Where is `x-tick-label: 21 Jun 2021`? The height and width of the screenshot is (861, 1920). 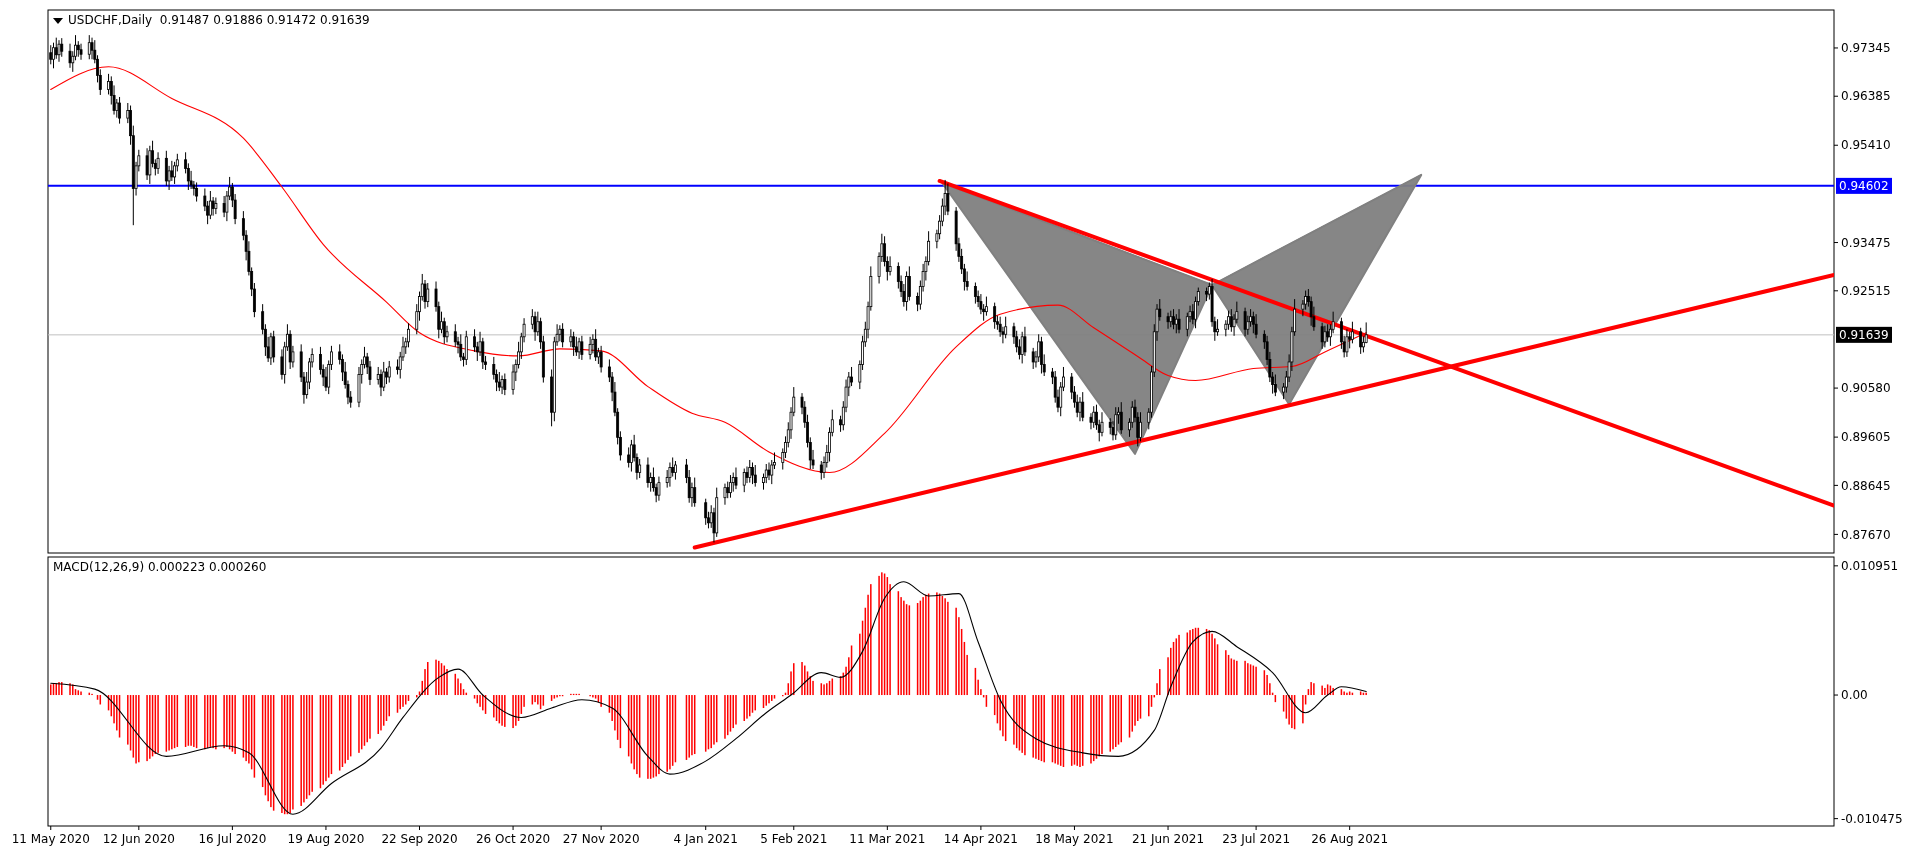
x-tick-label: 21 Jun 2021 is located at coordinates (1168, 839).